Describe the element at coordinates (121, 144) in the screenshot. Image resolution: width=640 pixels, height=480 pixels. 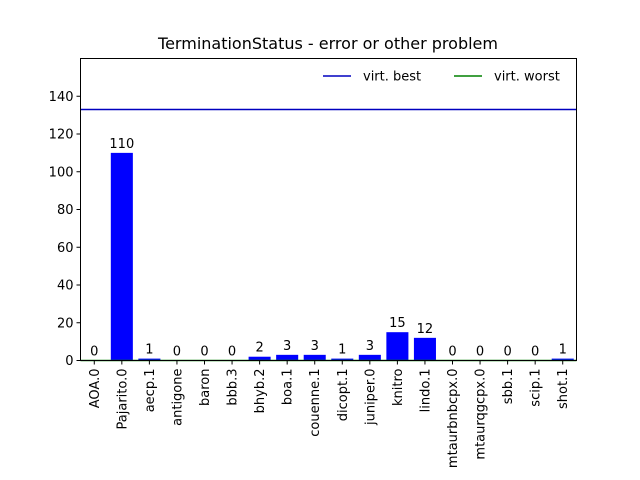
I see `bar-value-label: 110` at that location.